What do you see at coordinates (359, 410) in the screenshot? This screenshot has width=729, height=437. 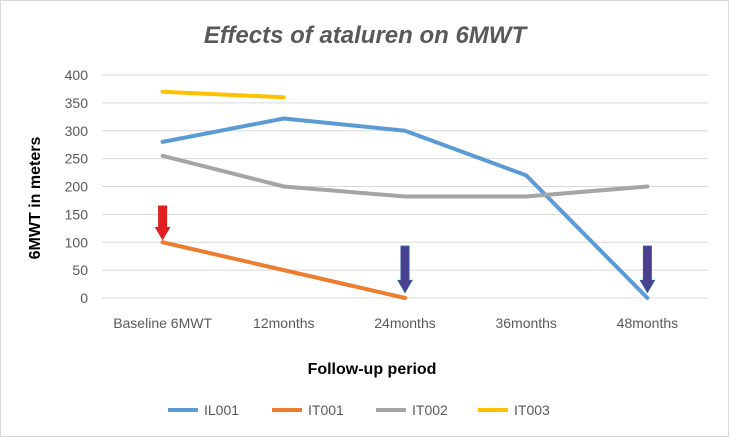 I see `legend: IL001 IT001 IT002 IT003` at bounding box center [359, 410].